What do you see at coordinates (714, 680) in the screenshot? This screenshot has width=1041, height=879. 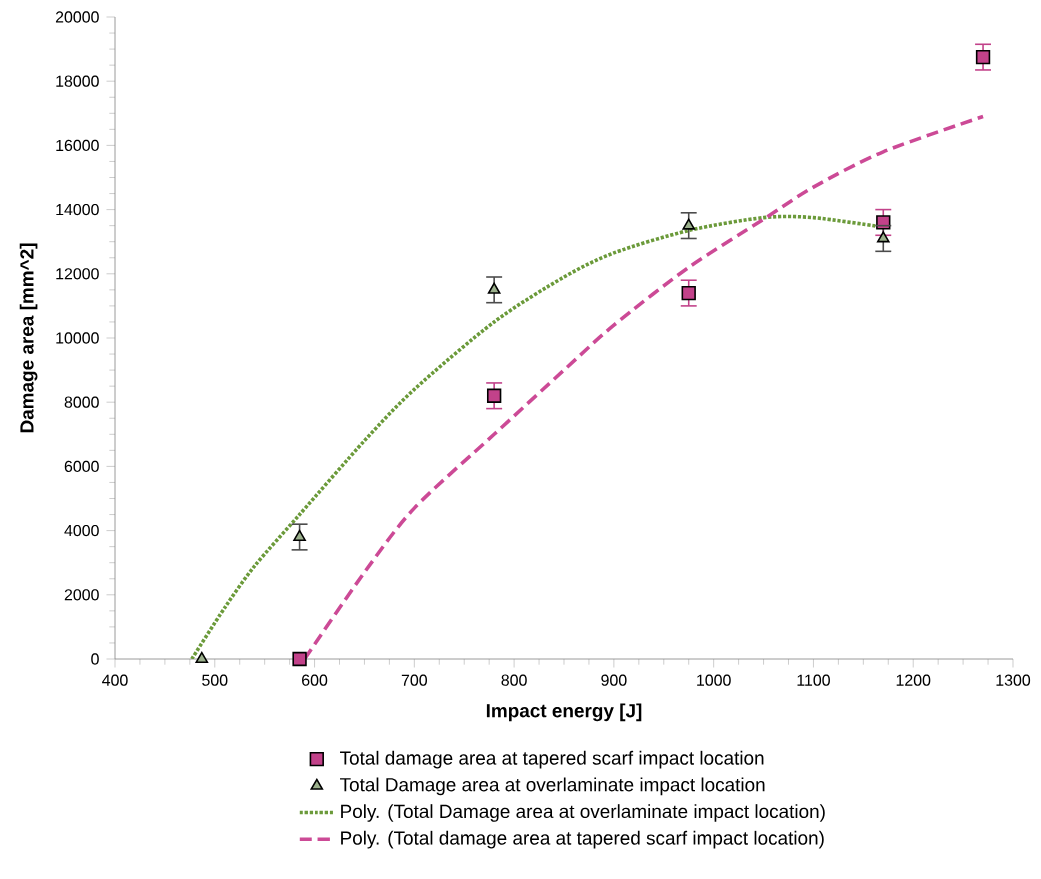 I see `x-tick-label: 1000` at bounding box center [714, 680].